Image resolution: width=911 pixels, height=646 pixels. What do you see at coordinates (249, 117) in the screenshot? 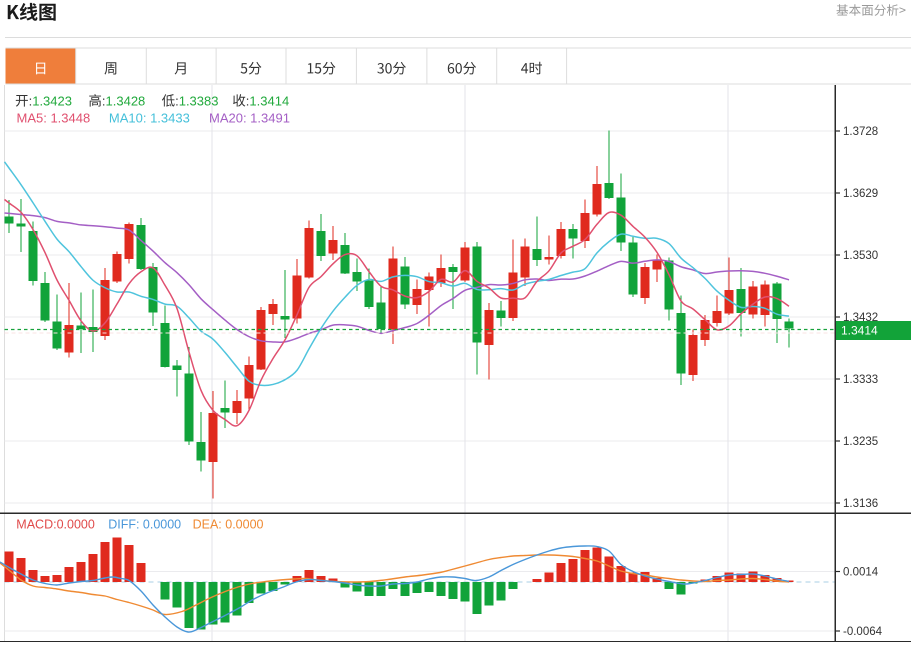
I see `svg-text: MA20: 1.3491` at bounding box center [249, 117].